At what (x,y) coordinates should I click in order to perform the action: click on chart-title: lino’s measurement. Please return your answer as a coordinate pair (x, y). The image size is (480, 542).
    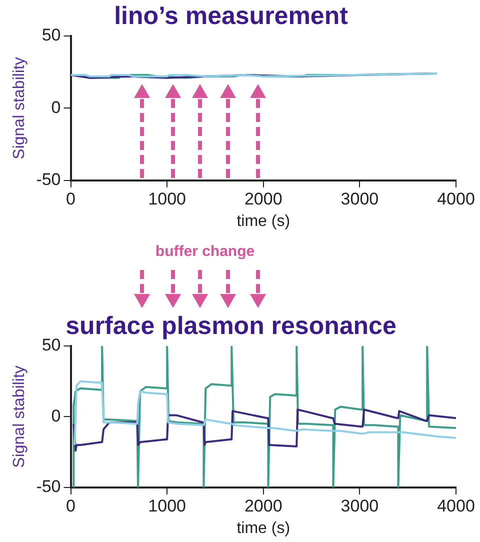
    Looking at the image, I should click on (231, 16).